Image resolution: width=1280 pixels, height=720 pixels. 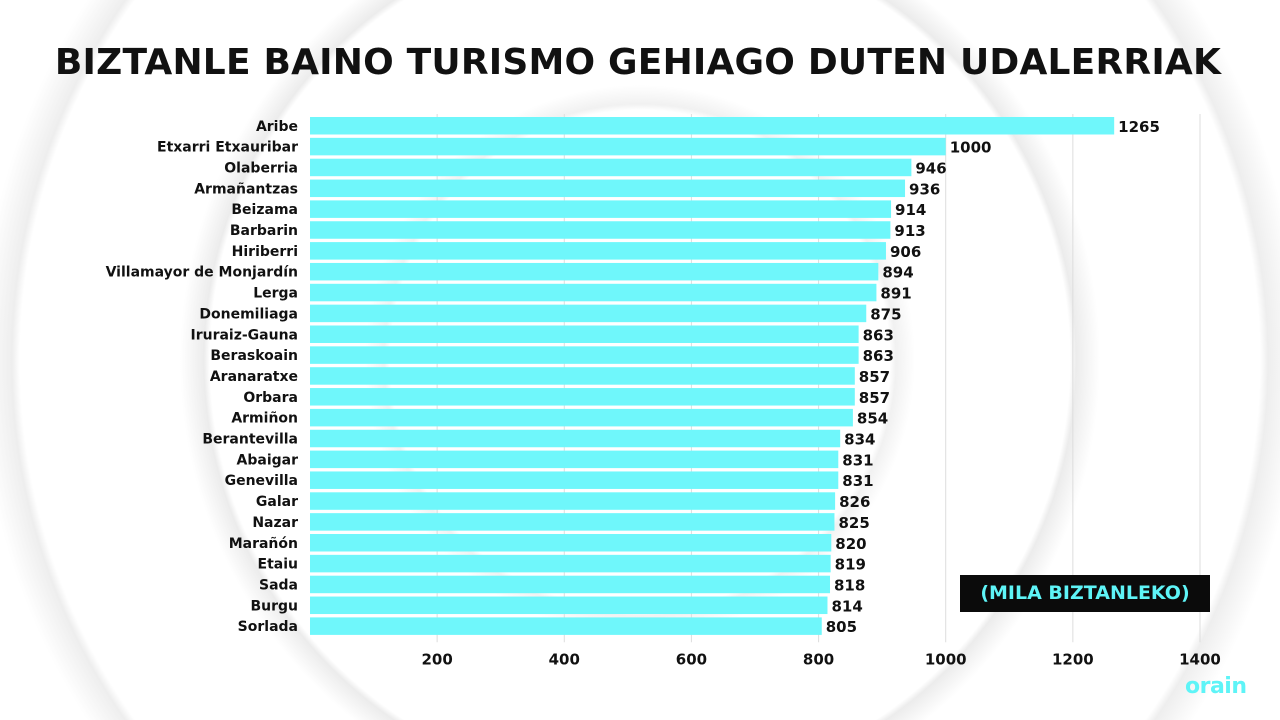 I want to click on category-label: Armiñon, so click(x=264, y=419).